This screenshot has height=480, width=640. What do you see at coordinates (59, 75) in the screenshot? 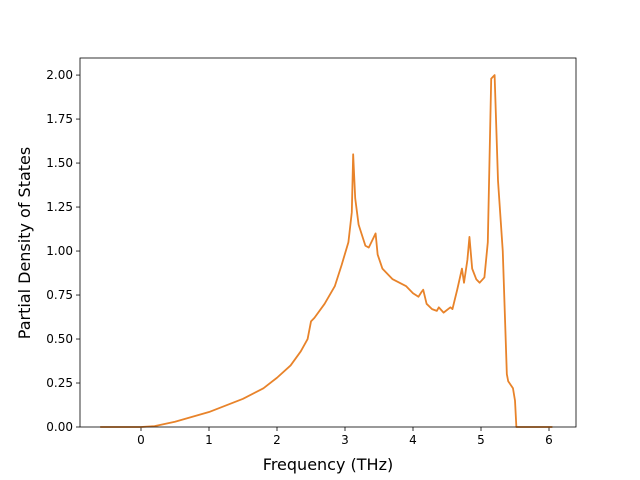
I see `y-tick-label: 2.00` at bounding box center [59, 75].